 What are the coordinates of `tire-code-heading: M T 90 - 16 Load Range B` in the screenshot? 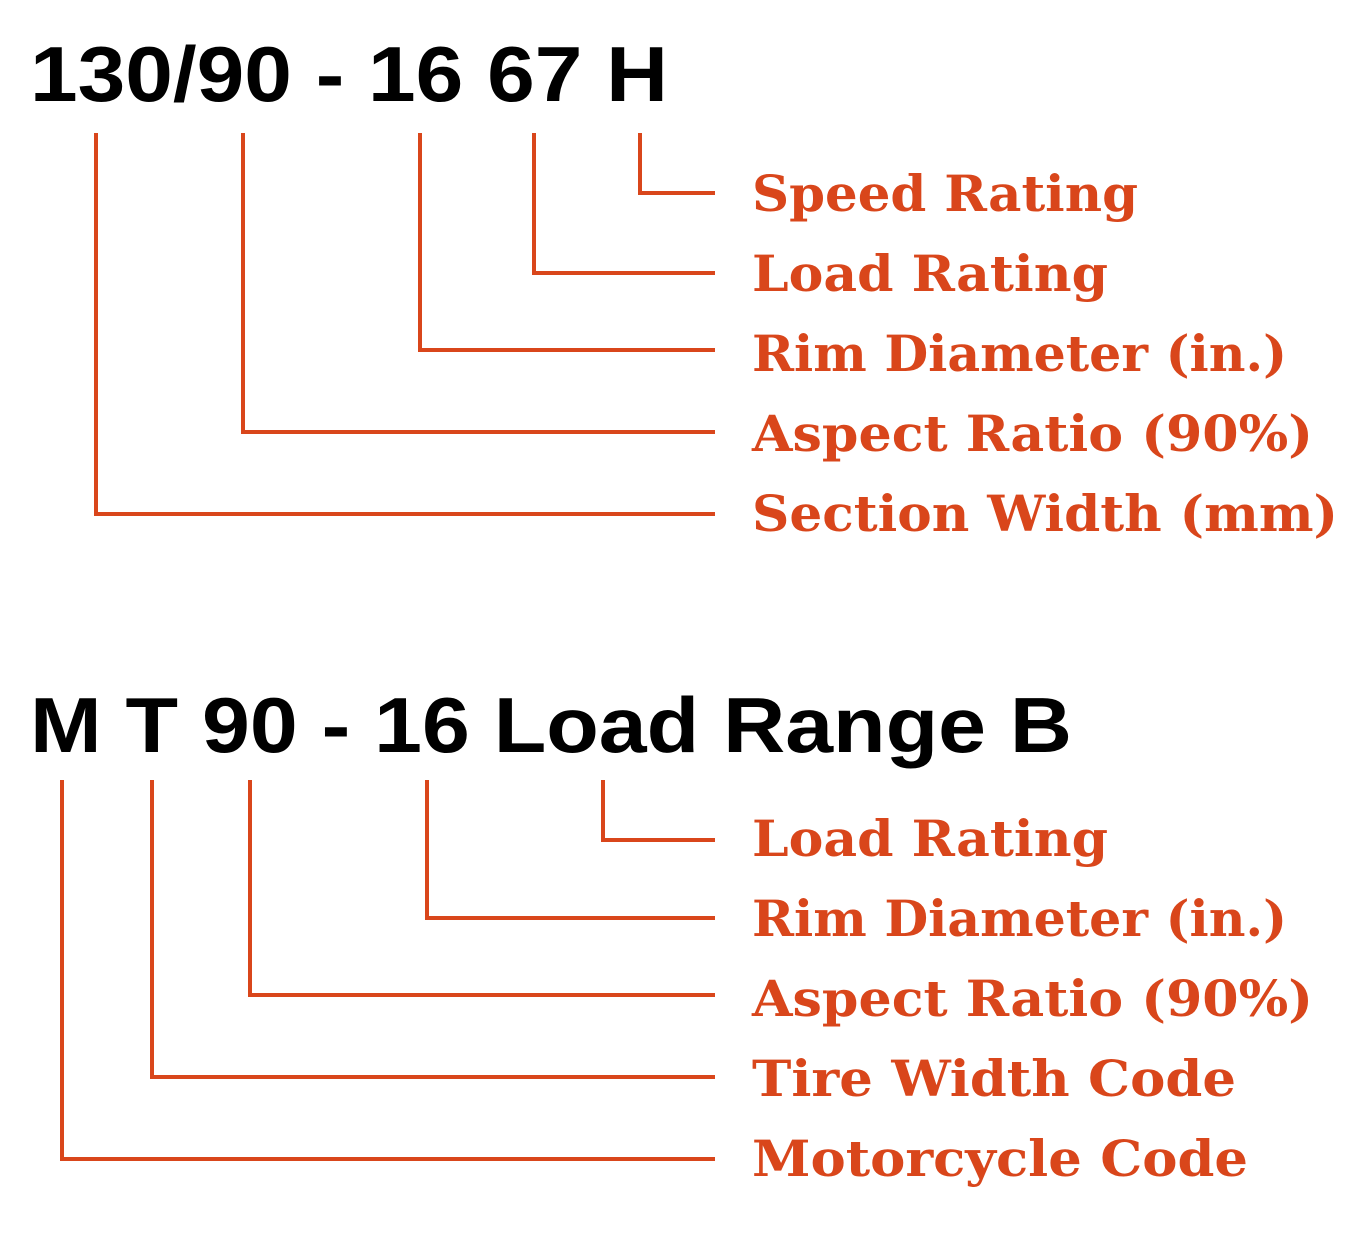 It's located at (551, 725).